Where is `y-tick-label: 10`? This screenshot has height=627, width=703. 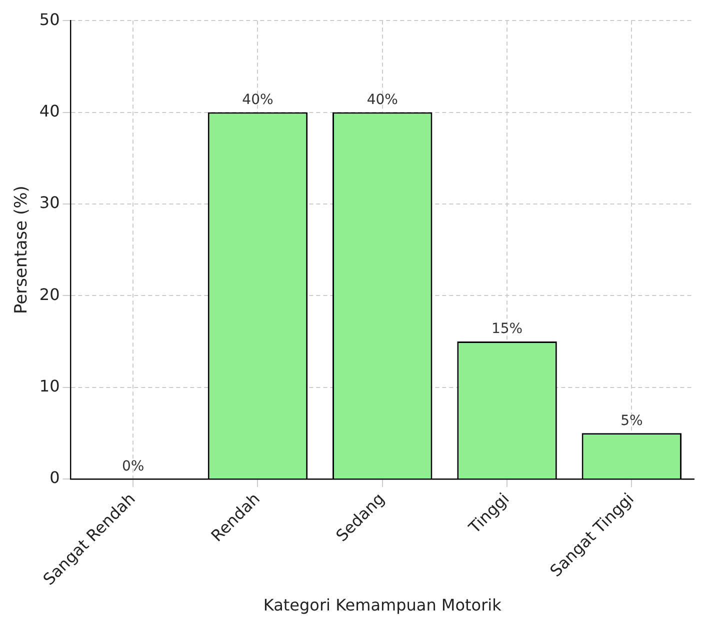 y-tick-label: 10 is located at coordinates (49, 386).